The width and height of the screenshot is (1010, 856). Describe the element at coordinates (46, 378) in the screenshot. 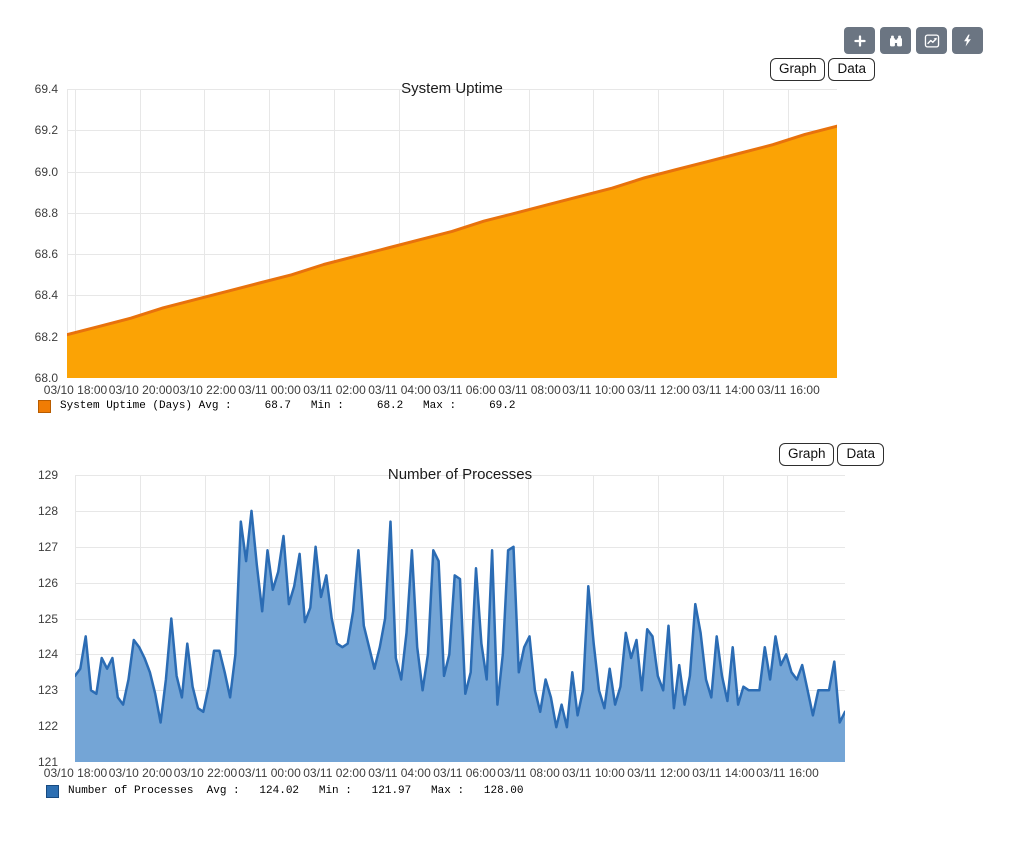

I see `y-tick-label: 68.0` at that location.